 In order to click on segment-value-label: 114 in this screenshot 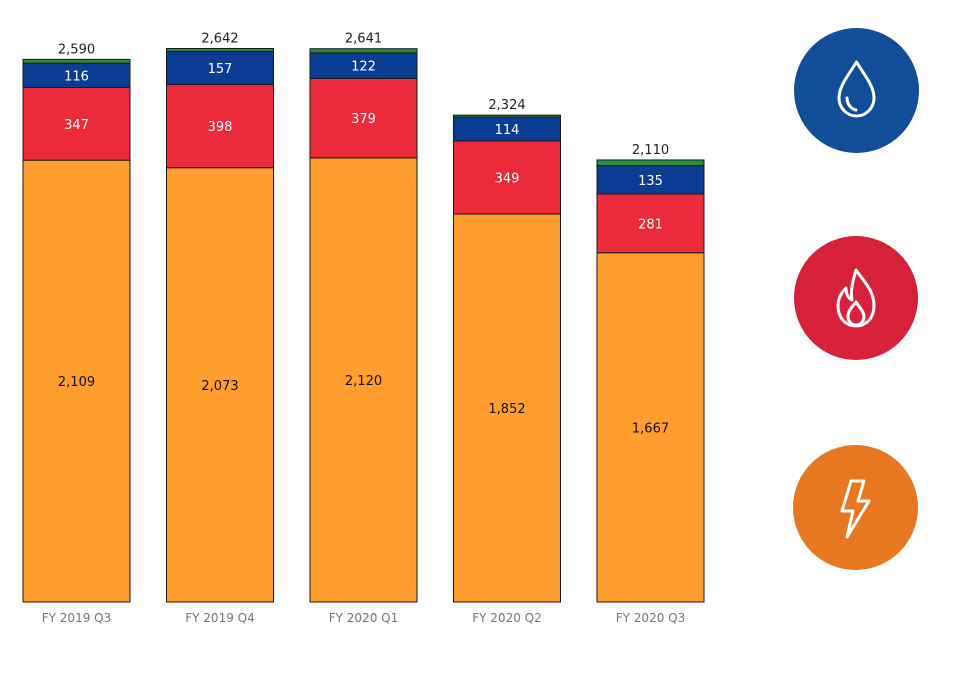, I will do `click(507, 130)`.